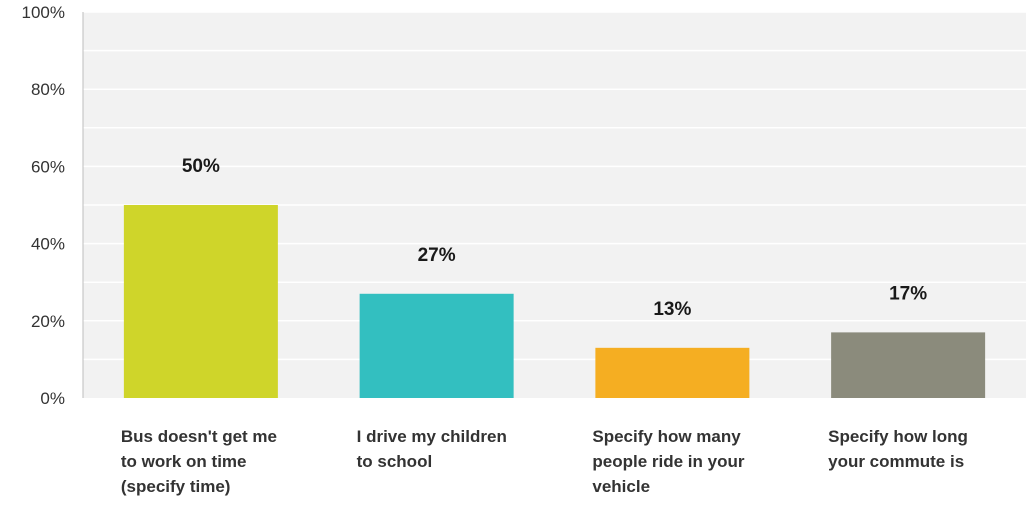 This screenshot has width=1026, height=521. Describe the element at coordinates (908, 293) in the screenshot. I see `data-label: 17%` at that location.